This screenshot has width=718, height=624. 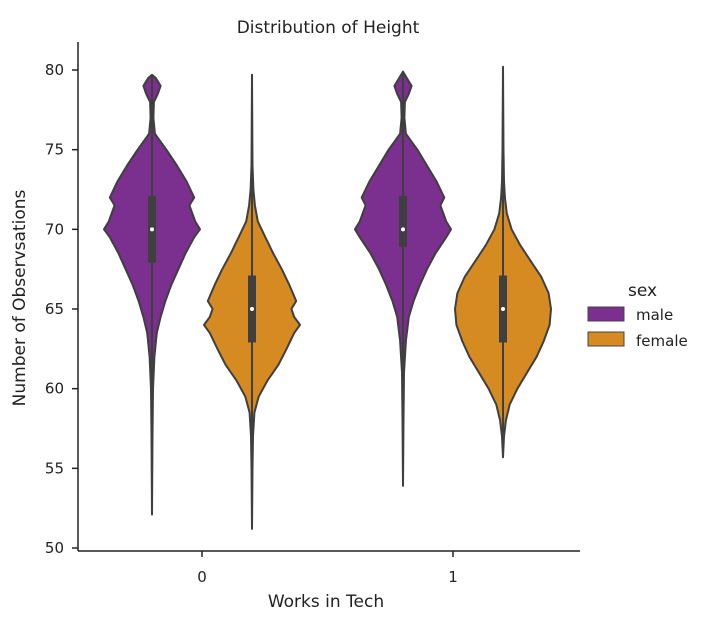 What do you see at coordinates (54, 548) in the screenshot?
I see `y-tick-label: 50` at bounding box center [54, 548].